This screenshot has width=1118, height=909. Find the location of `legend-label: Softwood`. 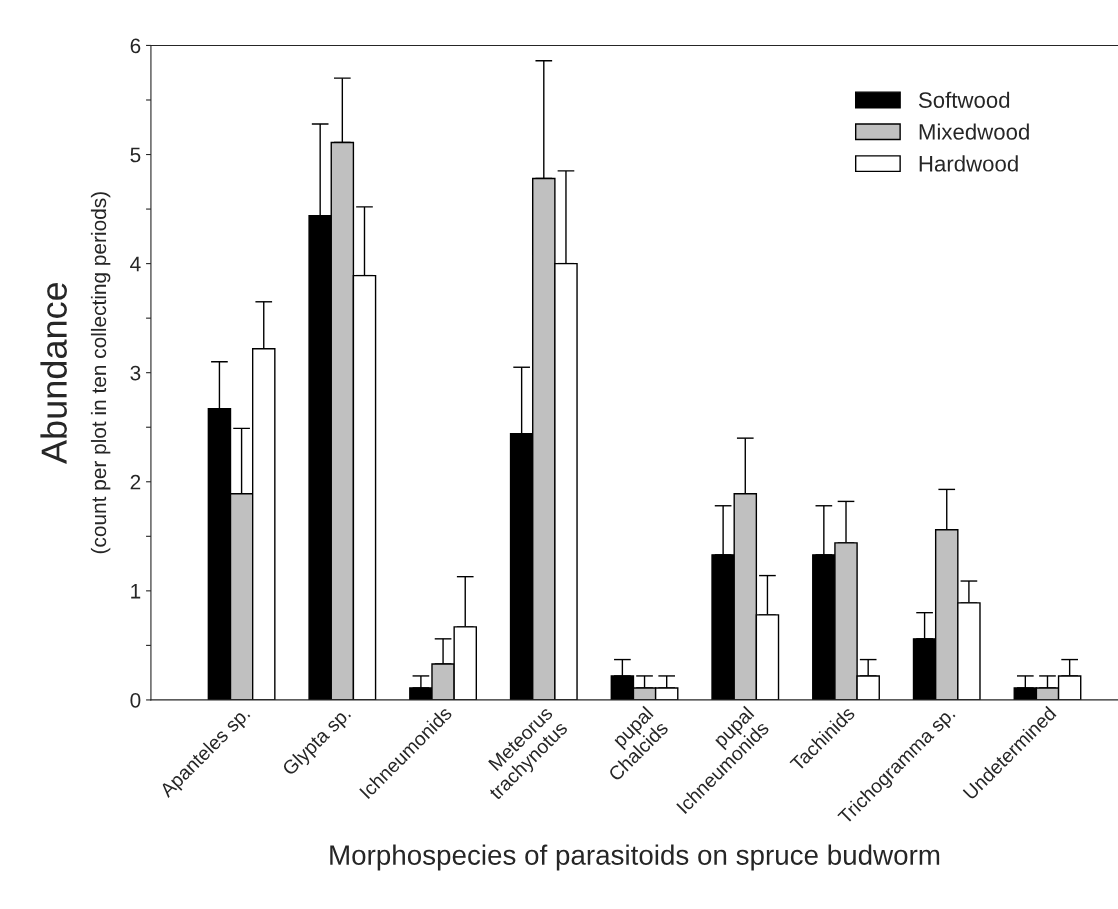

legend-label: Softwood is located at coordinates (964, 99).